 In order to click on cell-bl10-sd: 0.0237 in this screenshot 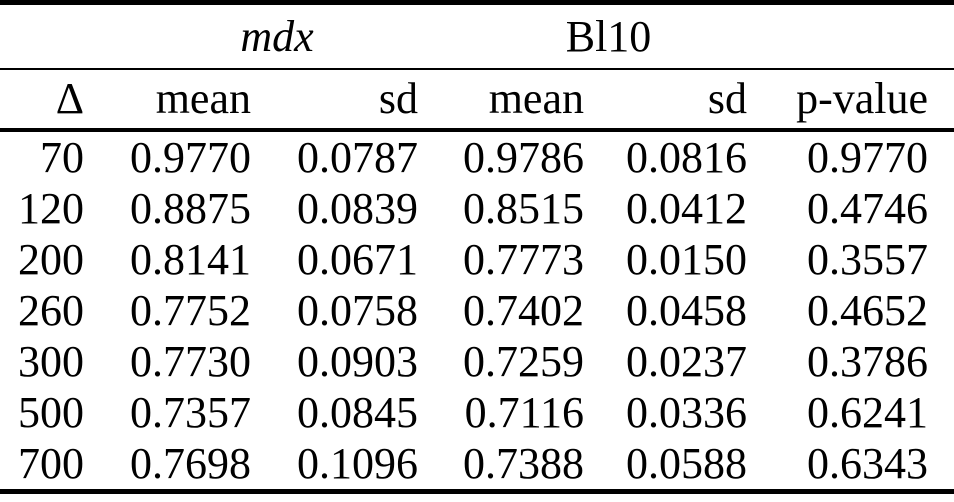, I will do `click(687, 361)`.